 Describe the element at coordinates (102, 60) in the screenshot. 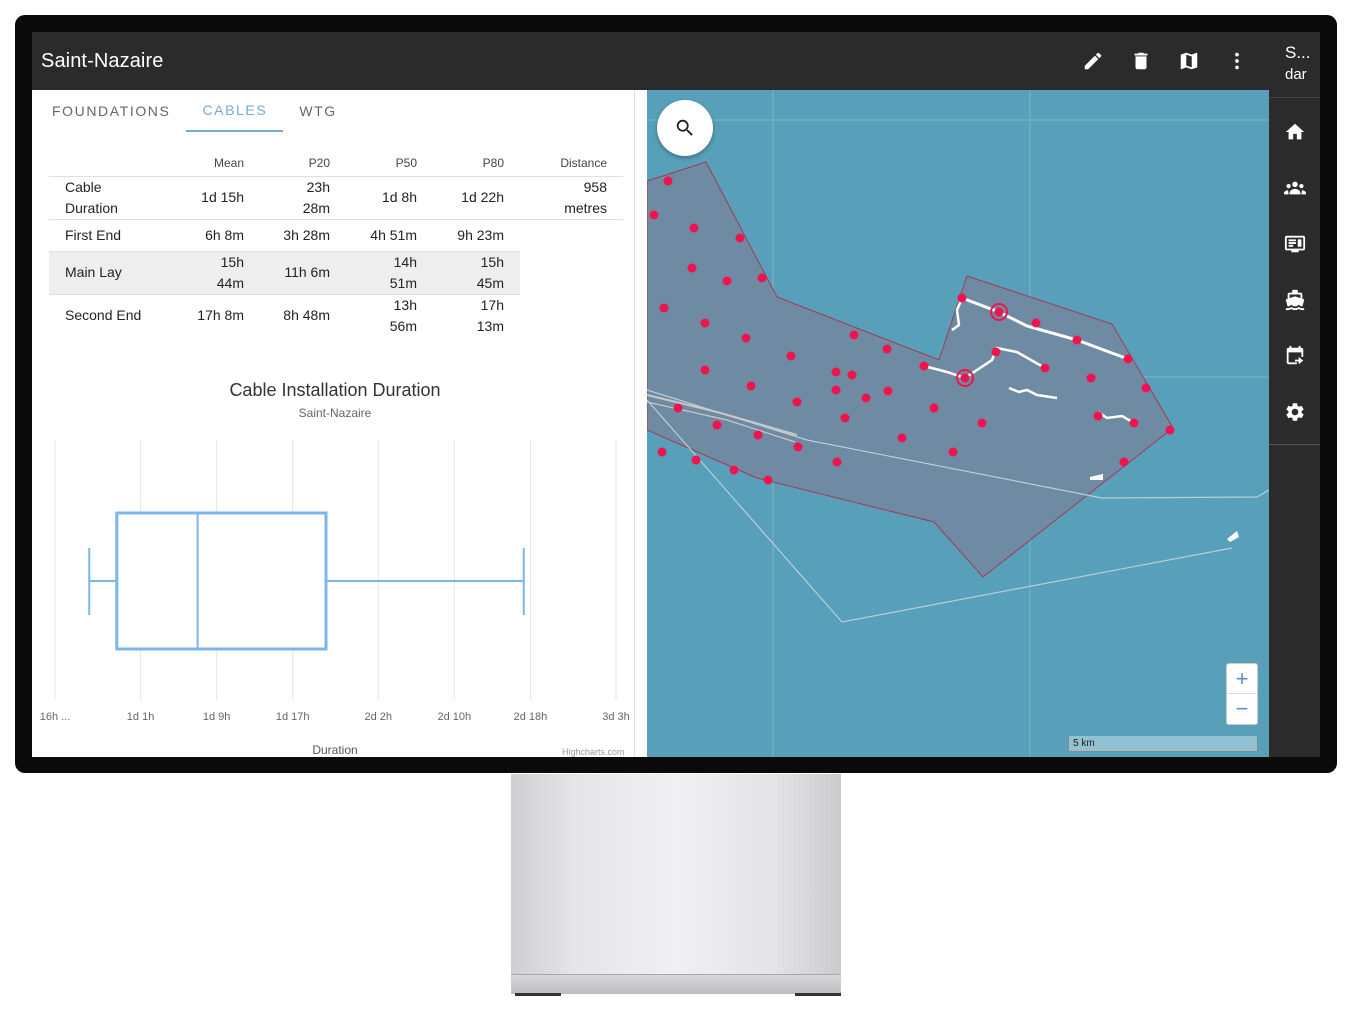

I see `page-title: Saint-Nazaire` at that location.